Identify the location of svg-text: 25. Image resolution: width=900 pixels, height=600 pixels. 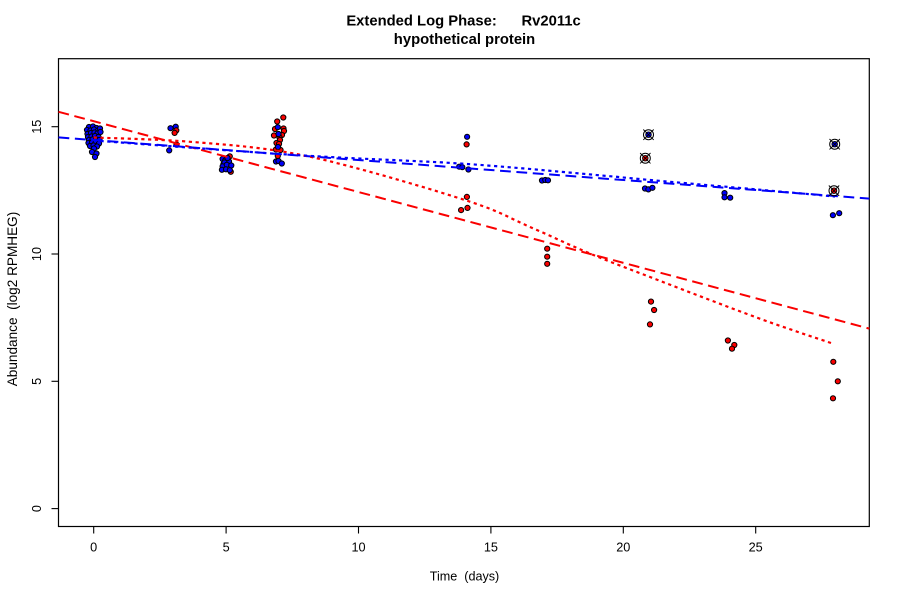
(756, 548).